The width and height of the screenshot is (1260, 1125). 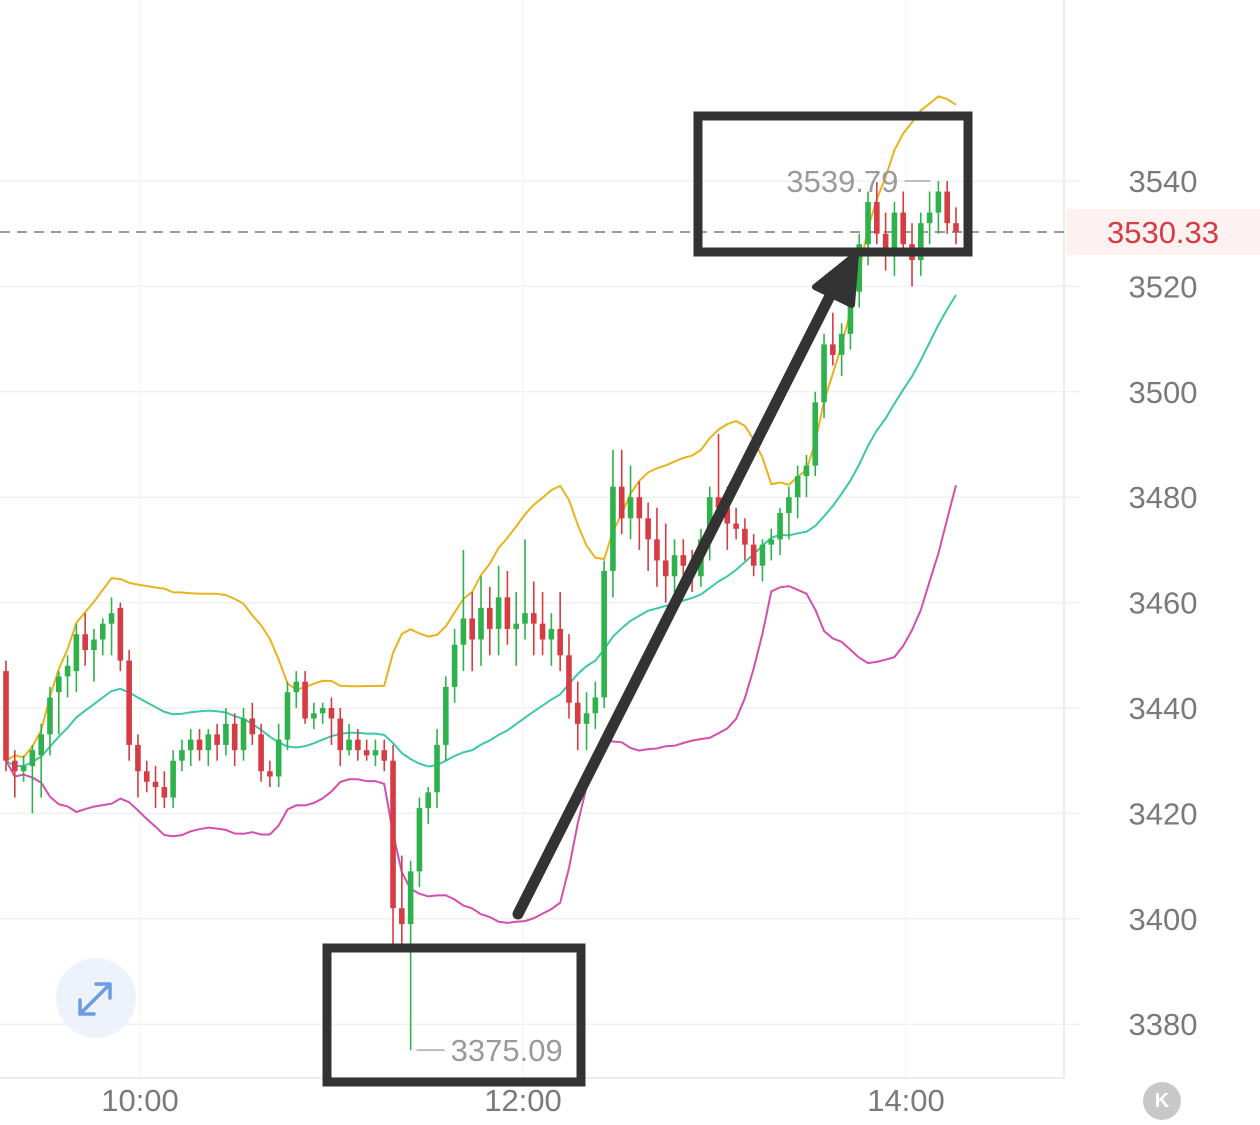 I want to click on trend-arrow-head, so click(x=835, y=279).